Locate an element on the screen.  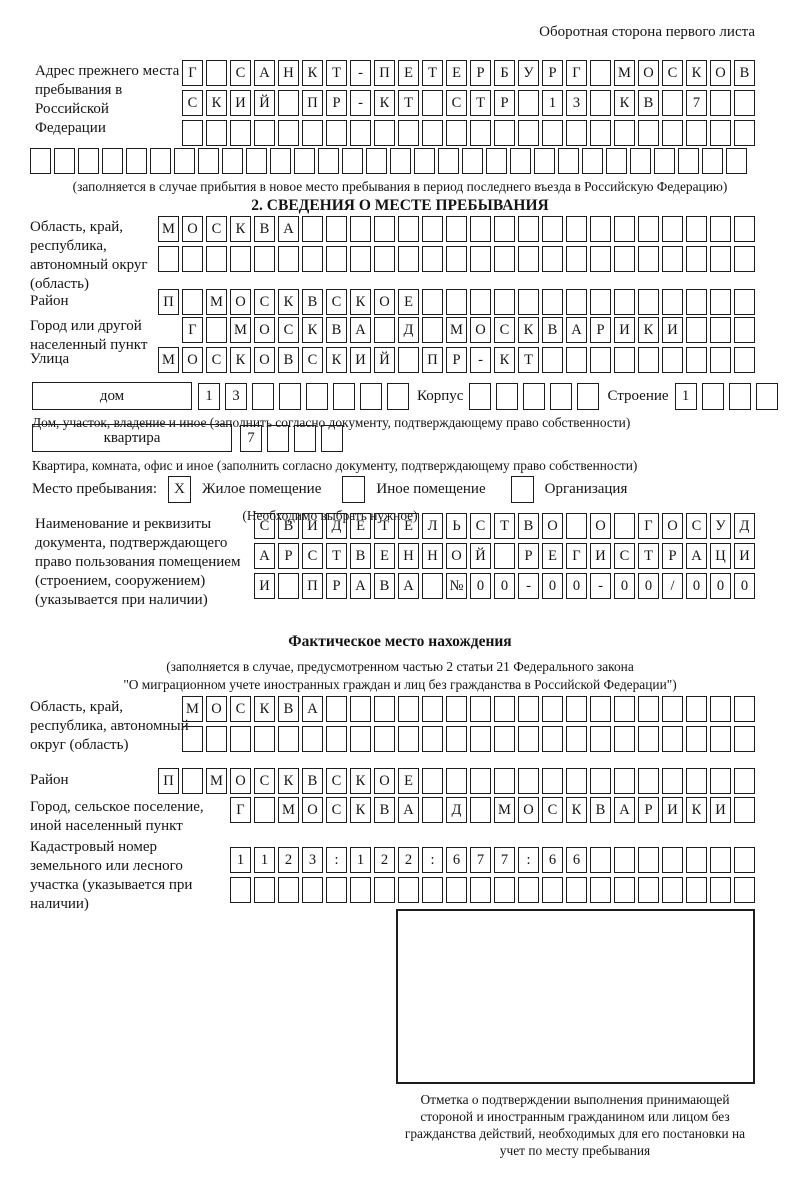
char-cell: Г is located at coordinates (240, 810).